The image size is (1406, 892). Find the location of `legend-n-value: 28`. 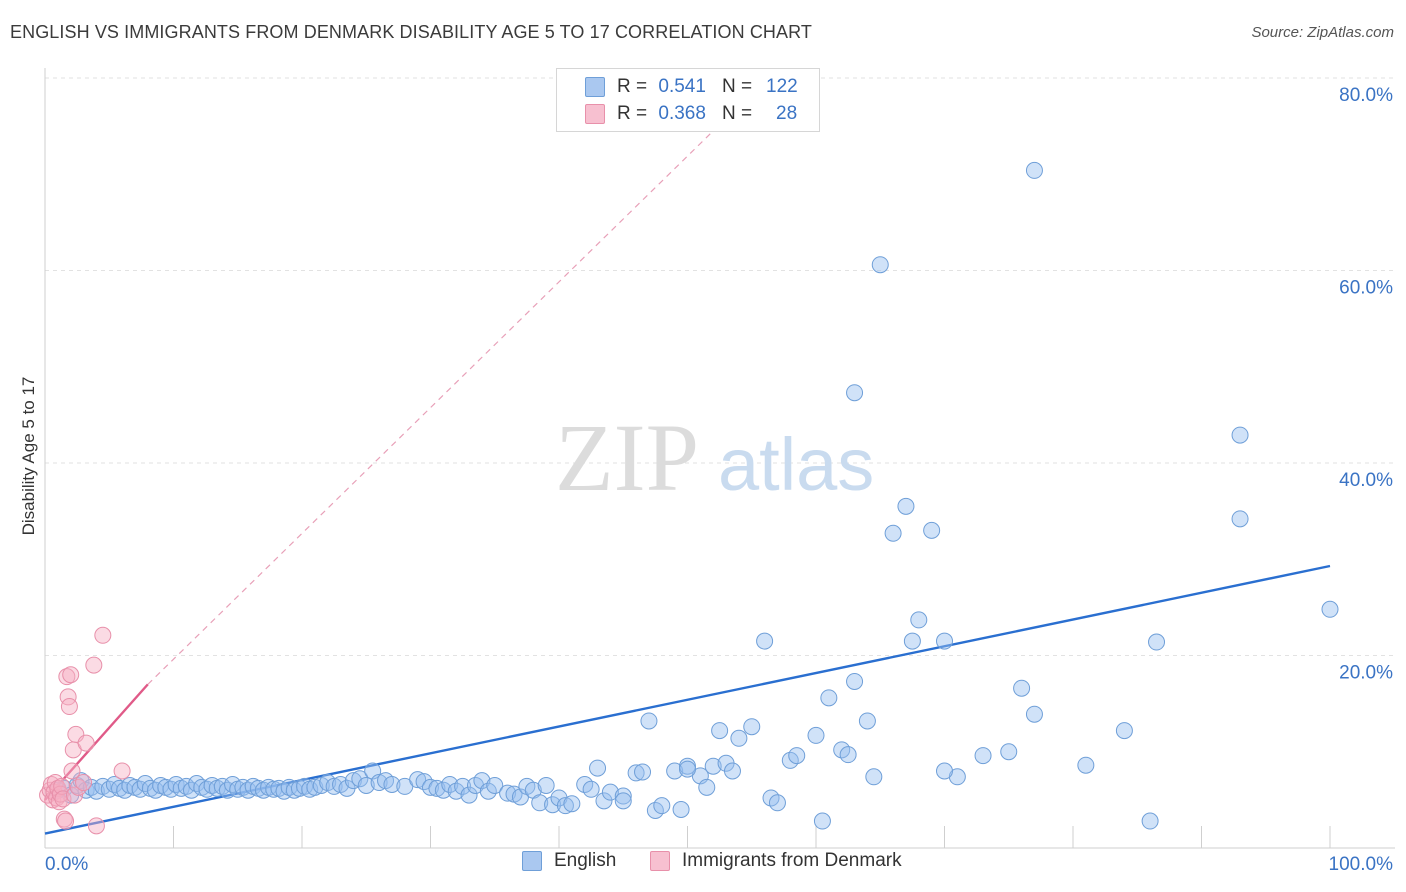

legend-n-value: 28 is located at coordinates (787, 113).